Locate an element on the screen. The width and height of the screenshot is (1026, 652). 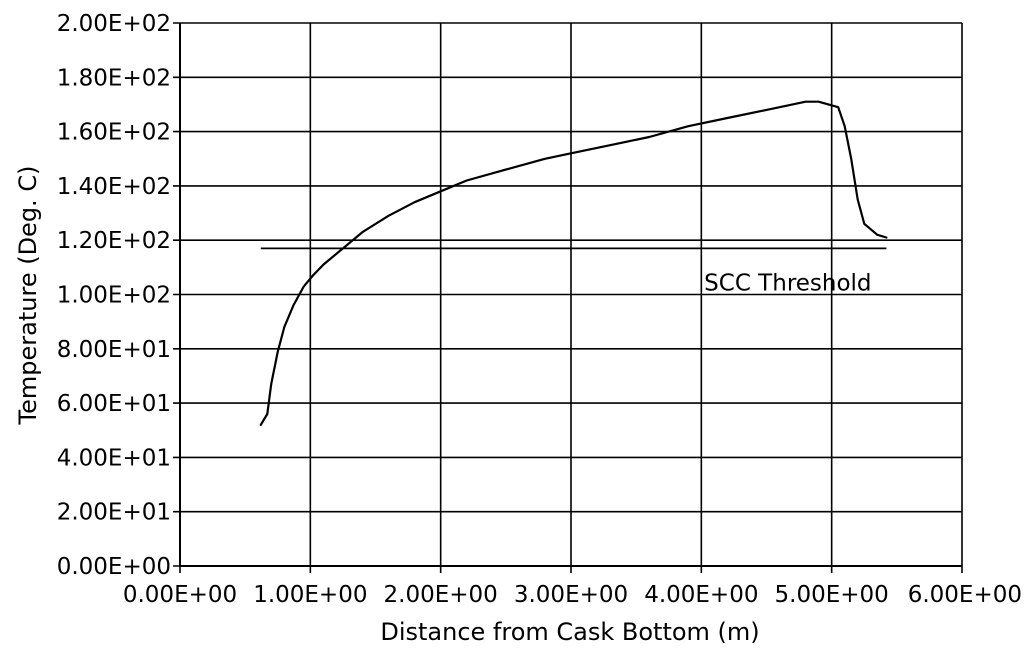
y-tick-label: 1.00E+02 is located at coordinates (114, 296).